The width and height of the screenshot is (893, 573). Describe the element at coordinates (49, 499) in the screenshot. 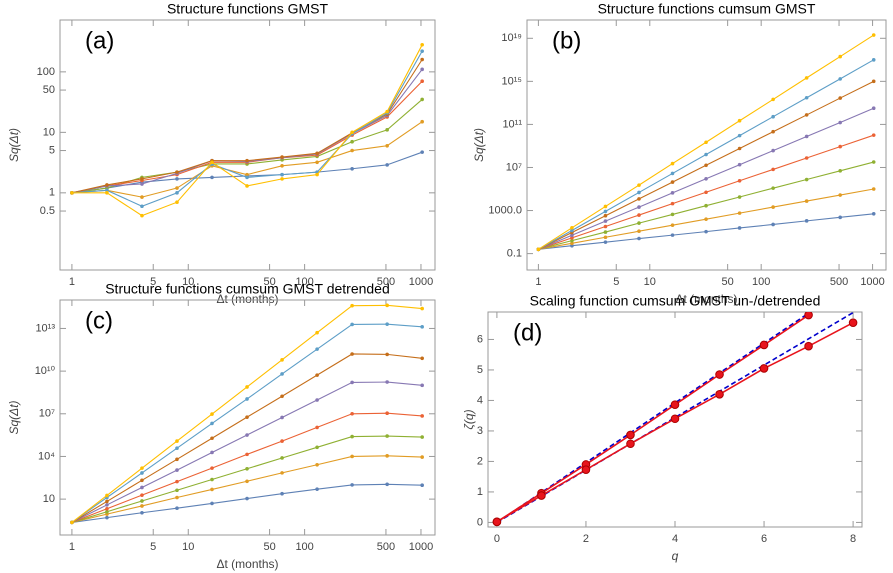

I see `y-tick-label: 10` at that location.